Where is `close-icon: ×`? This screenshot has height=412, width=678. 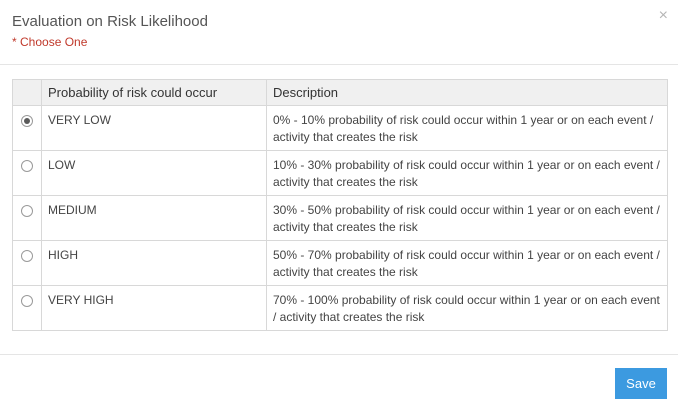 close-icon: × is located at coordinates (663, 15).